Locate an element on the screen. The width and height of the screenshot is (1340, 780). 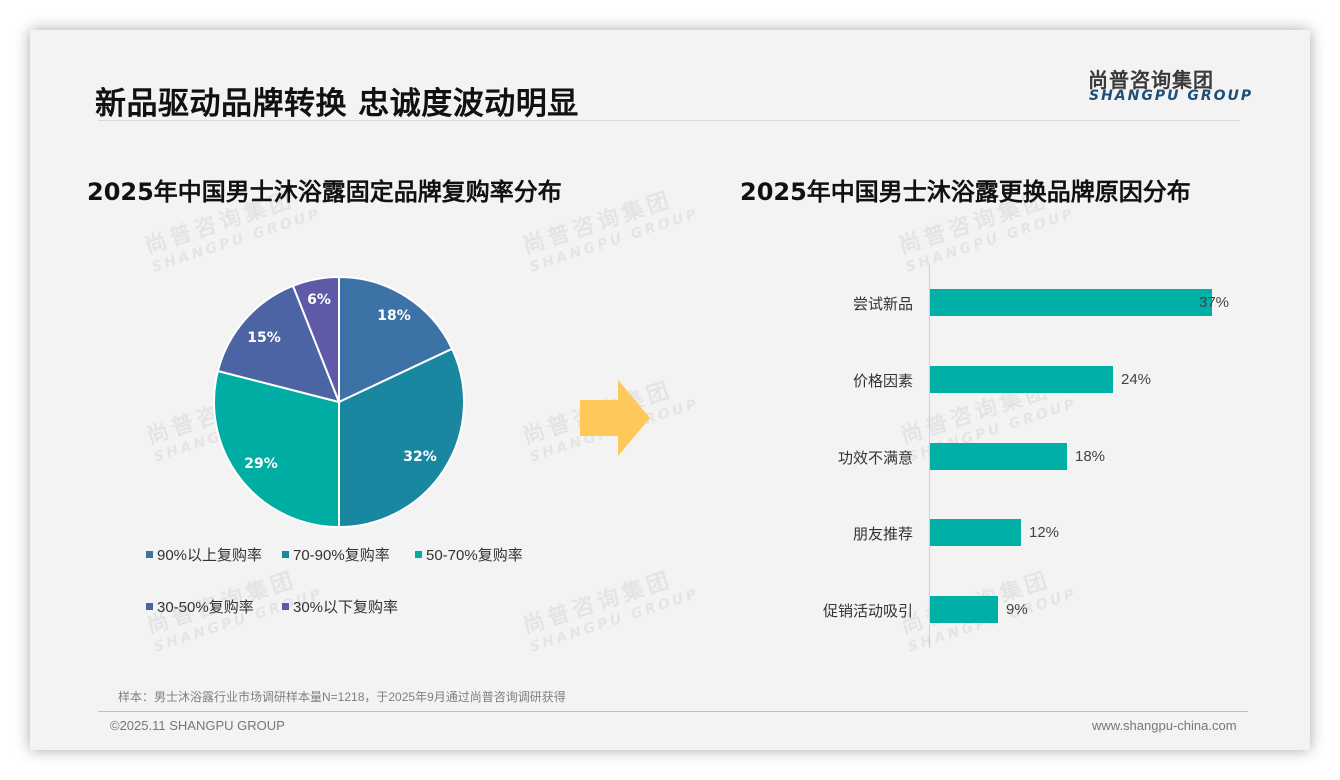
legend-item-50-70: 50-70%复购率 is located at coordinates (469, 554).